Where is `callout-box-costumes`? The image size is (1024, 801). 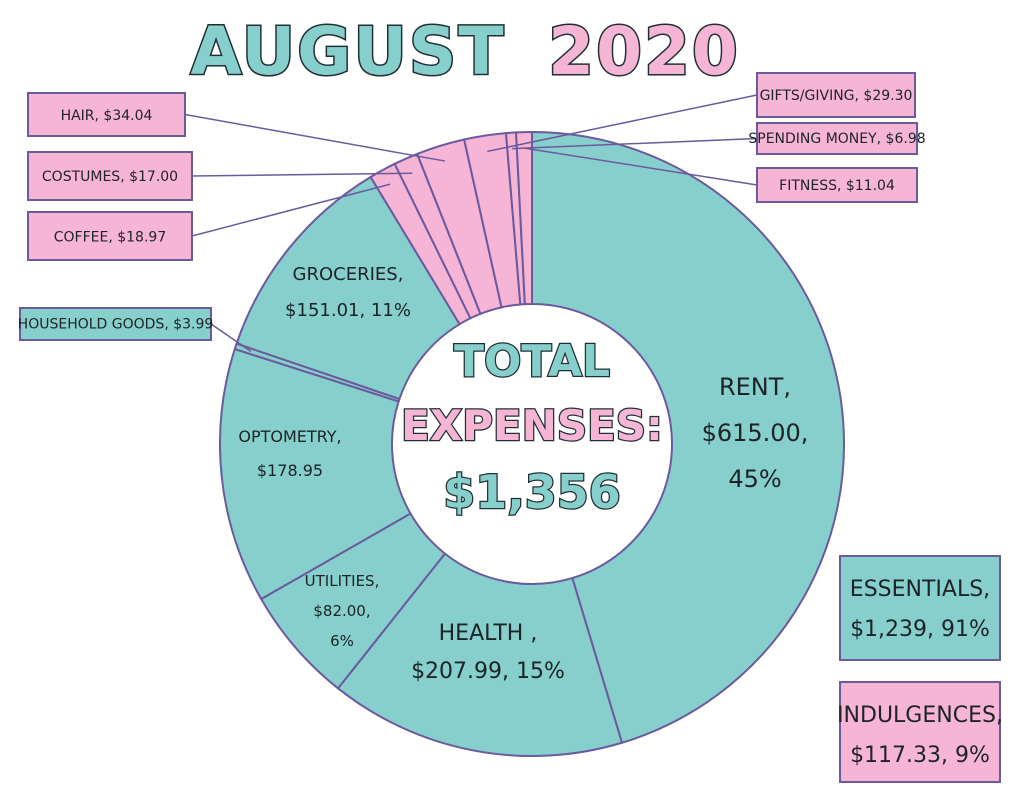
callout-box-costumes is located at coordinates (110, 176).